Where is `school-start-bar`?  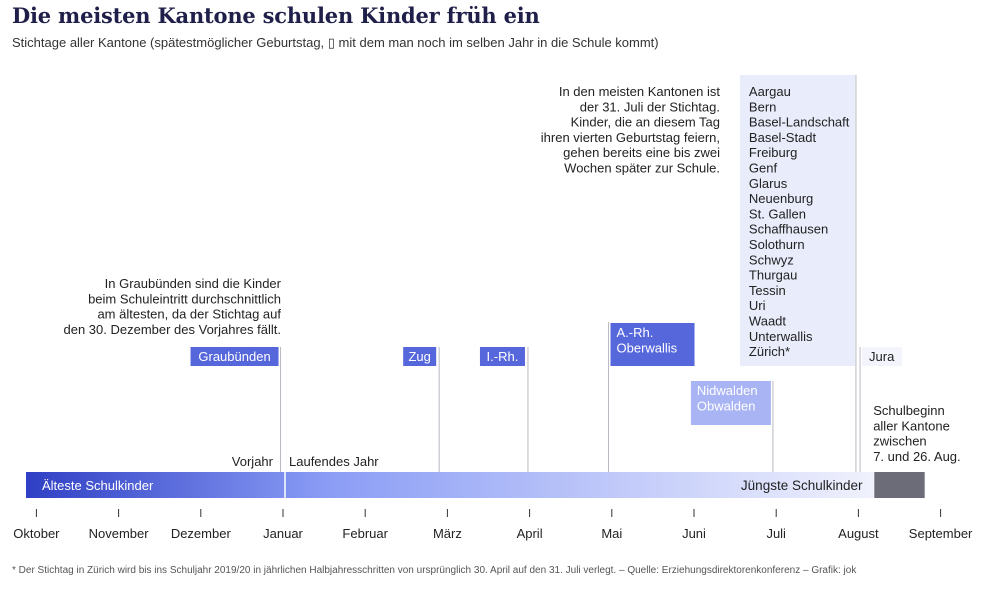
school-start-bar is located at coordinates (899, 485).